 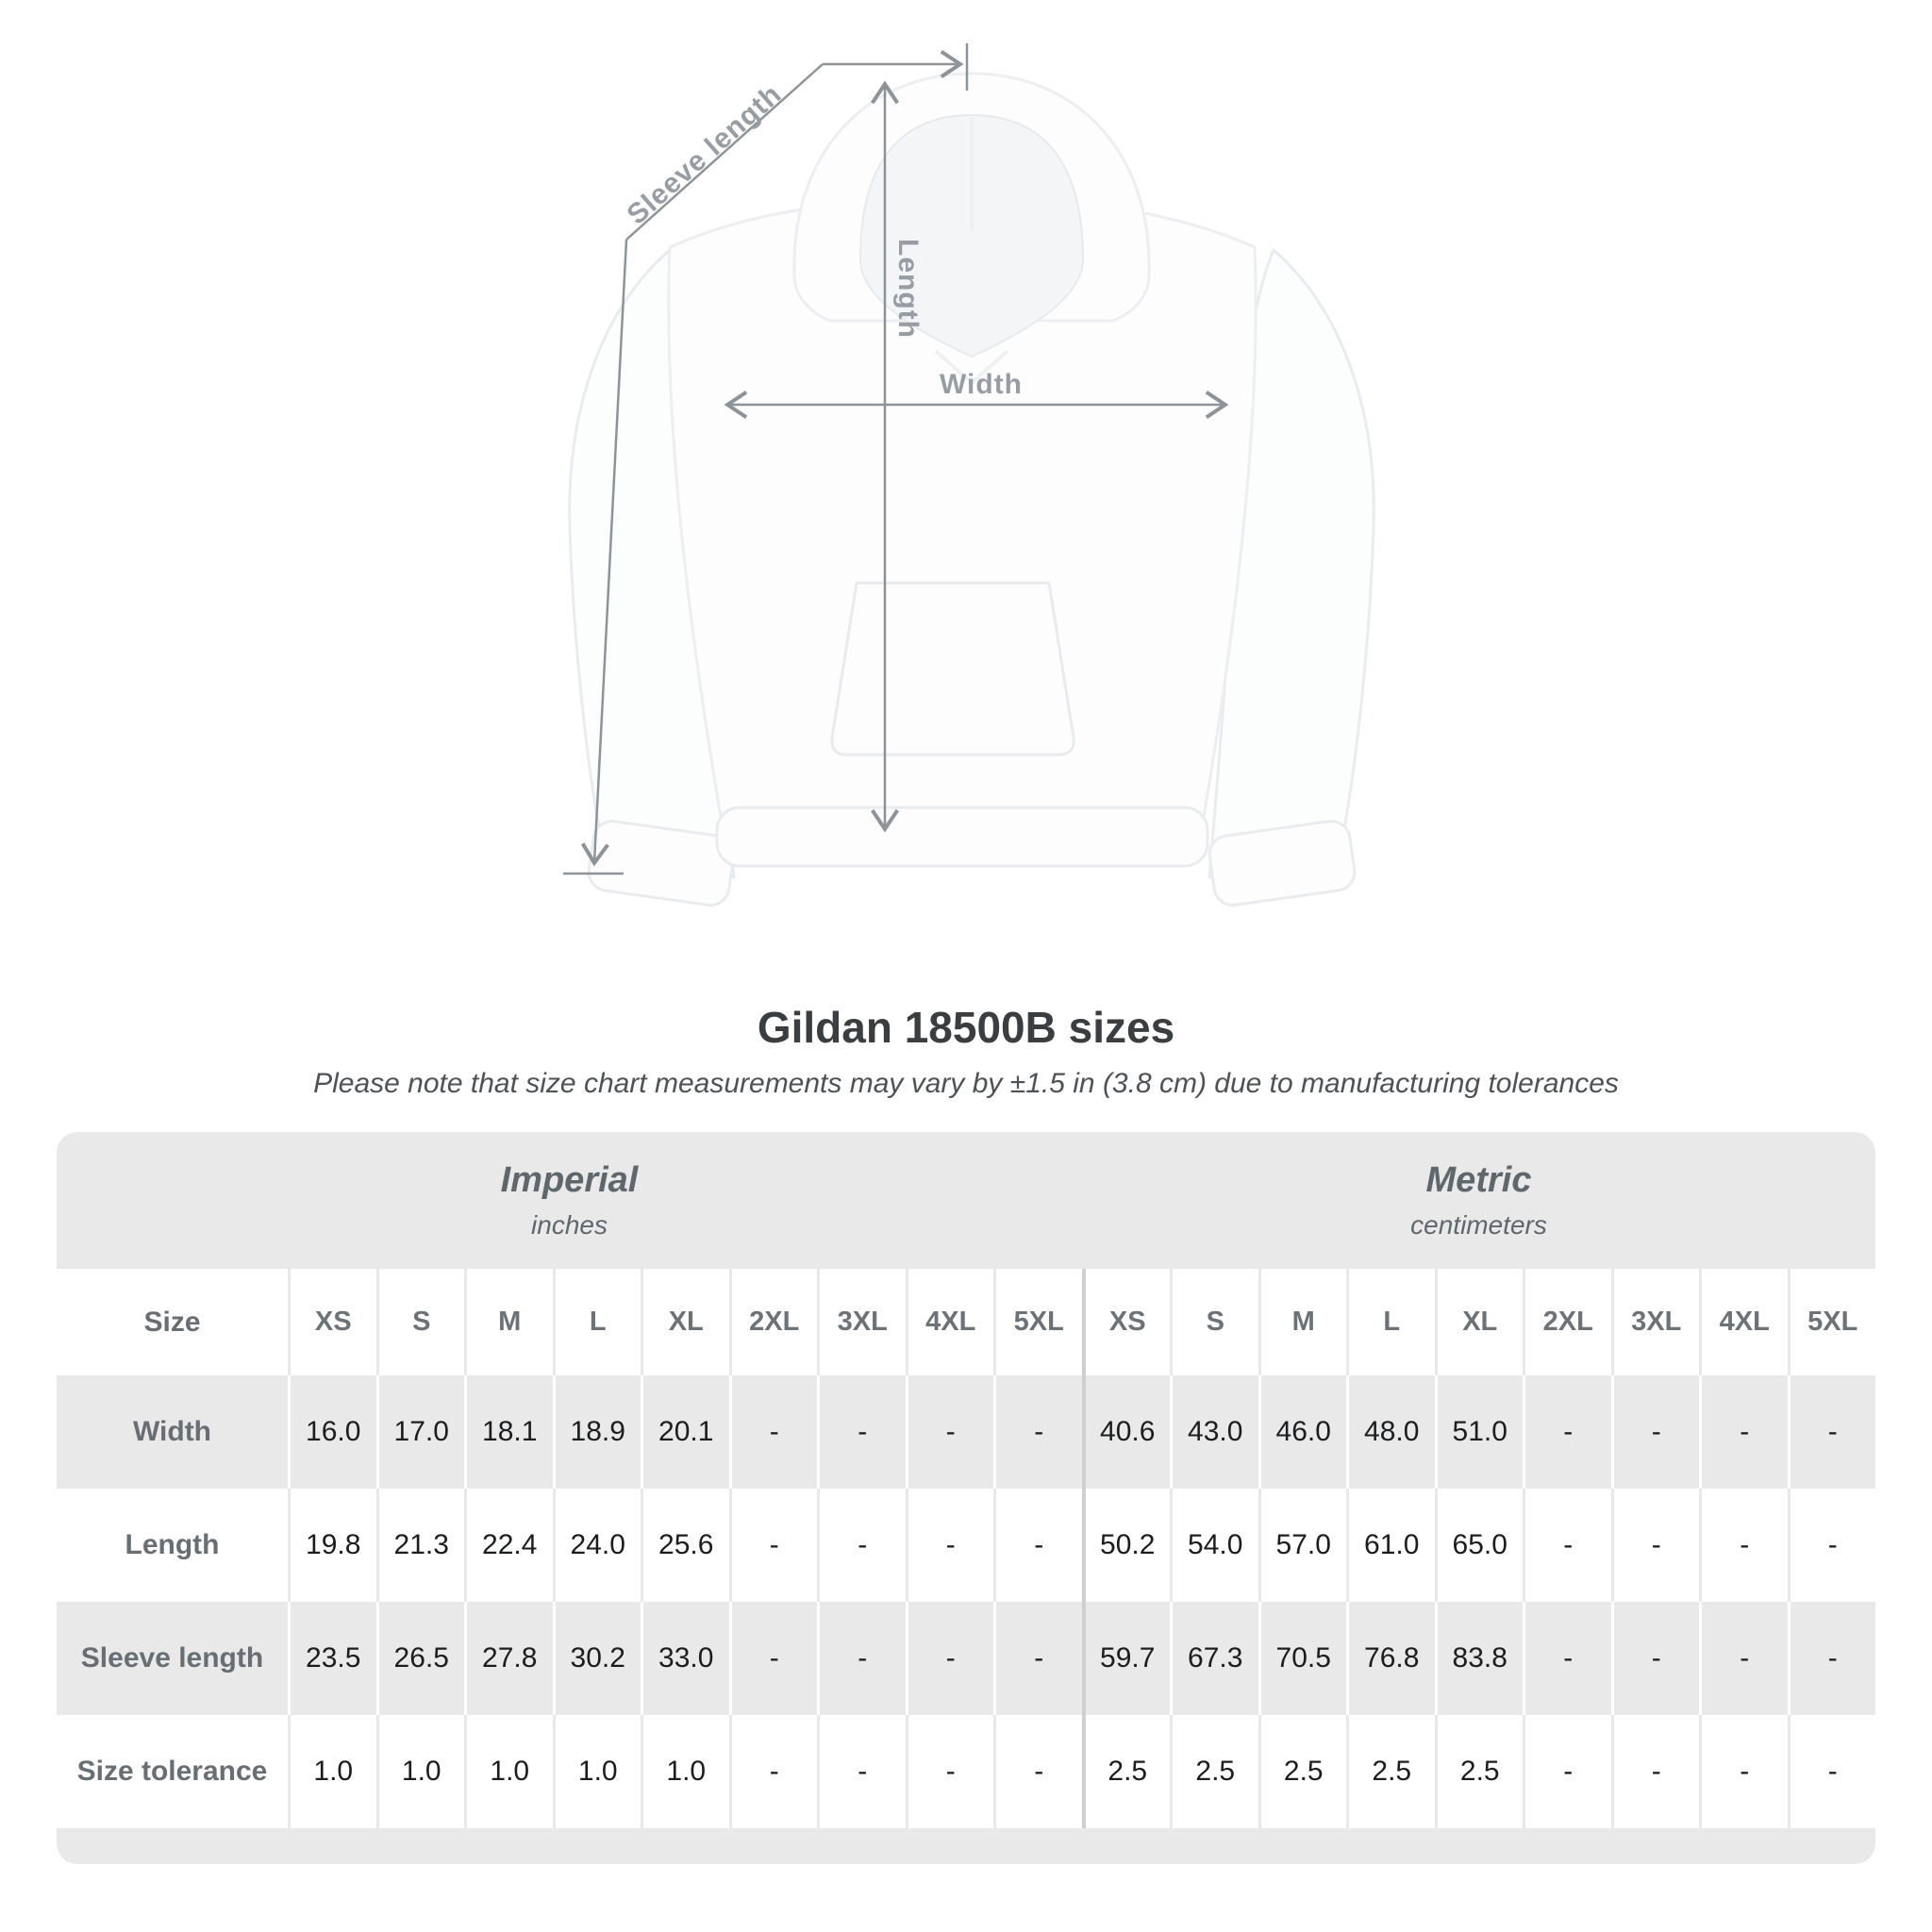 What do you see at coordinates (1390, 1545) in the screenshot?
I see `table-cell: 61.0` at bounding box center [1390, 1545].